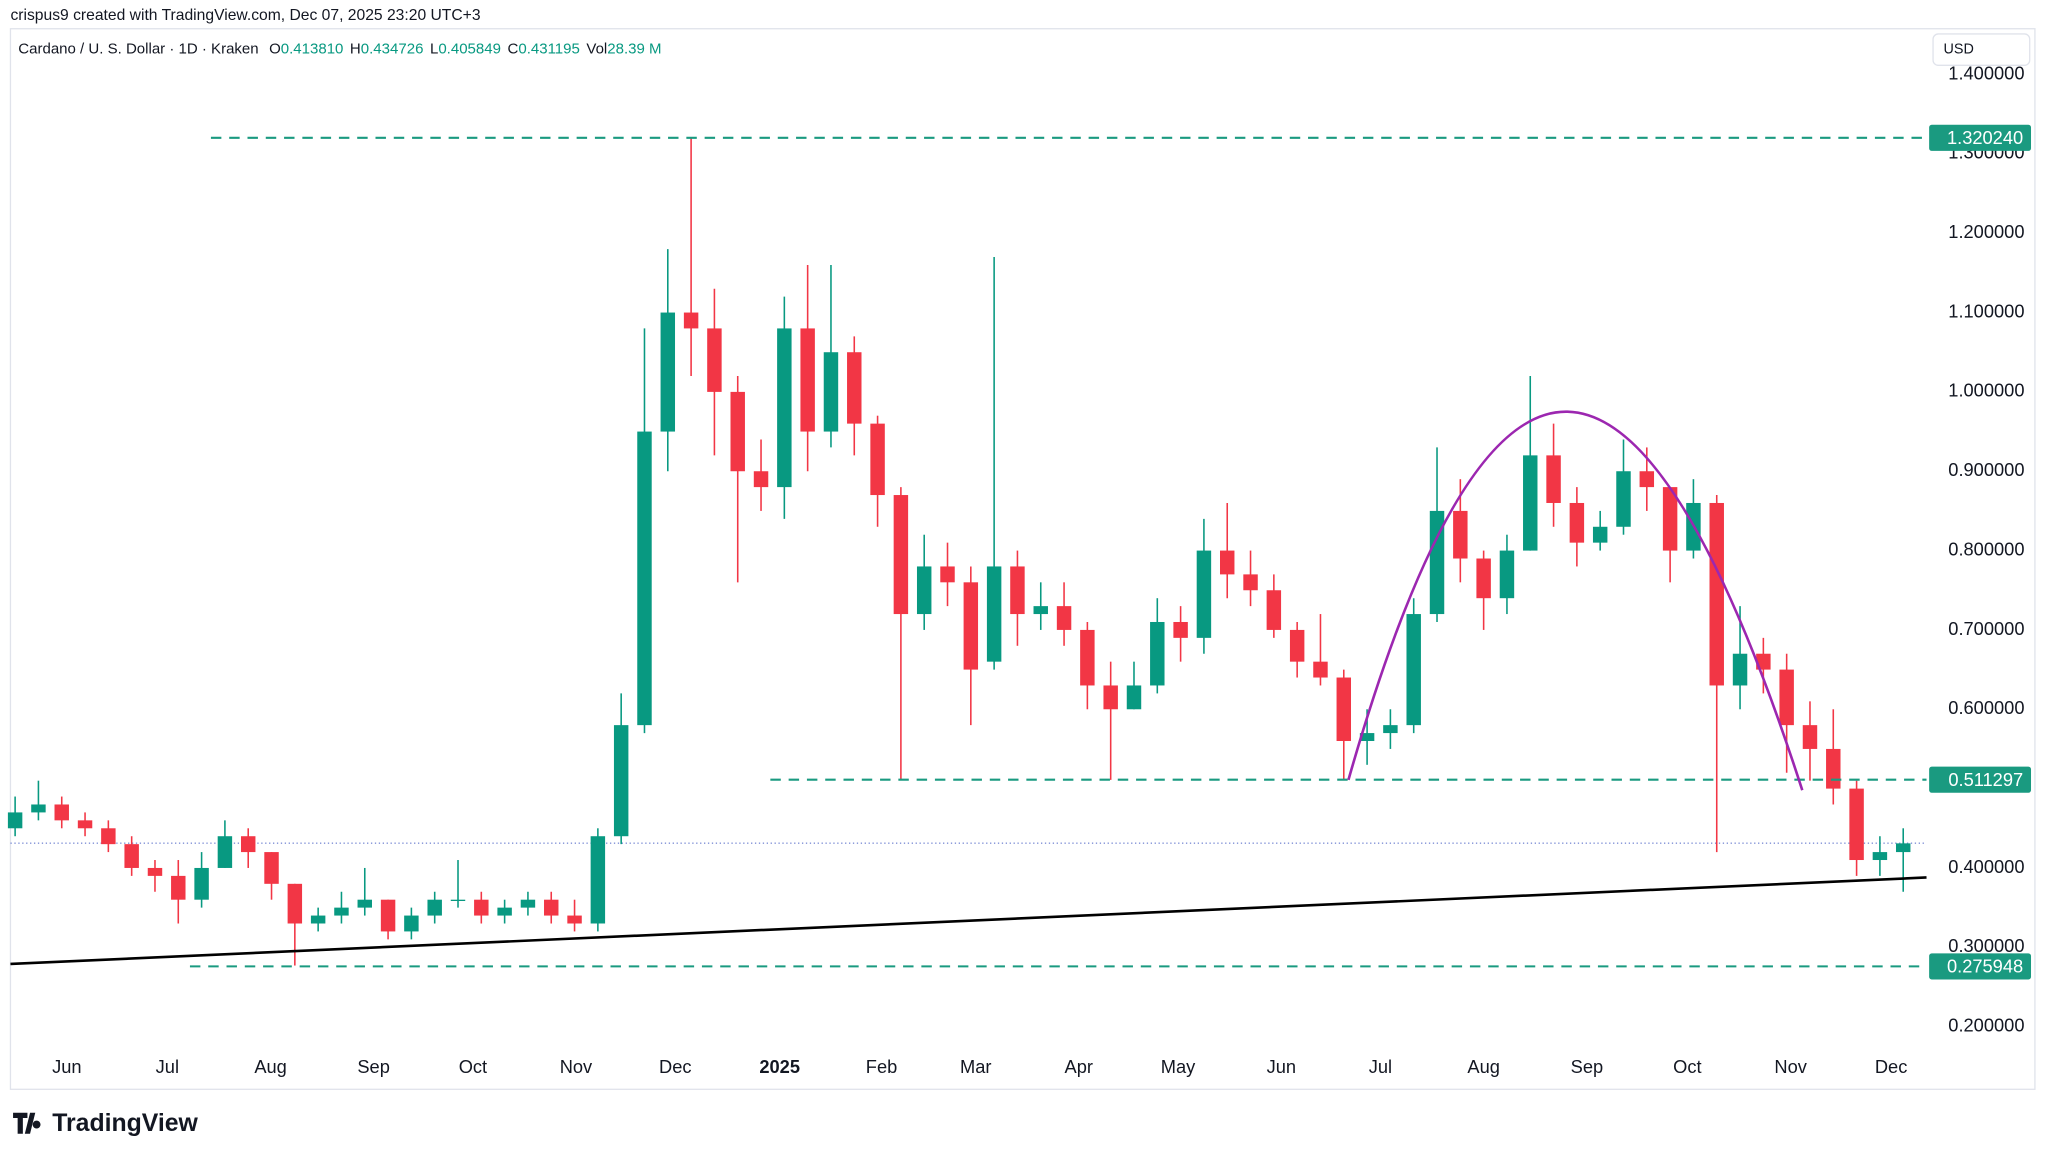 The image size is (2048, 1158). Describe the element at coordinates (576, 1066) in the screenshot. I see `x-tick-label: Nov` at that location.